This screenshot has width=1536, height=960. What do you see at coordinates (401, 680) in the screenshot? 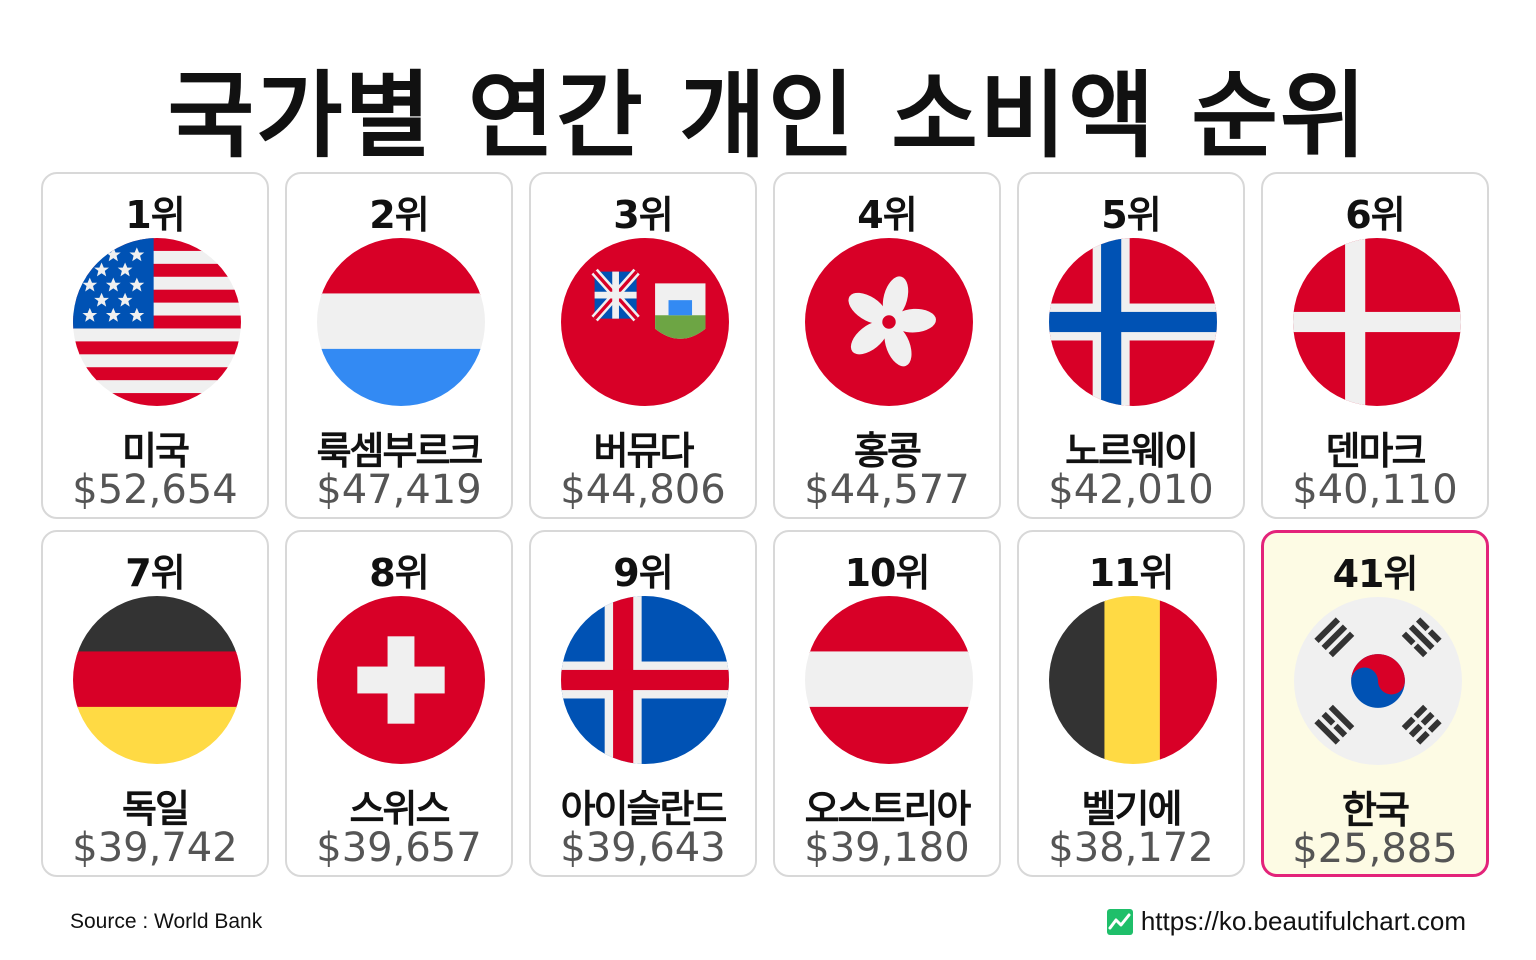
I see `switzerland-flag-icon` at bounding box center [401, 680].